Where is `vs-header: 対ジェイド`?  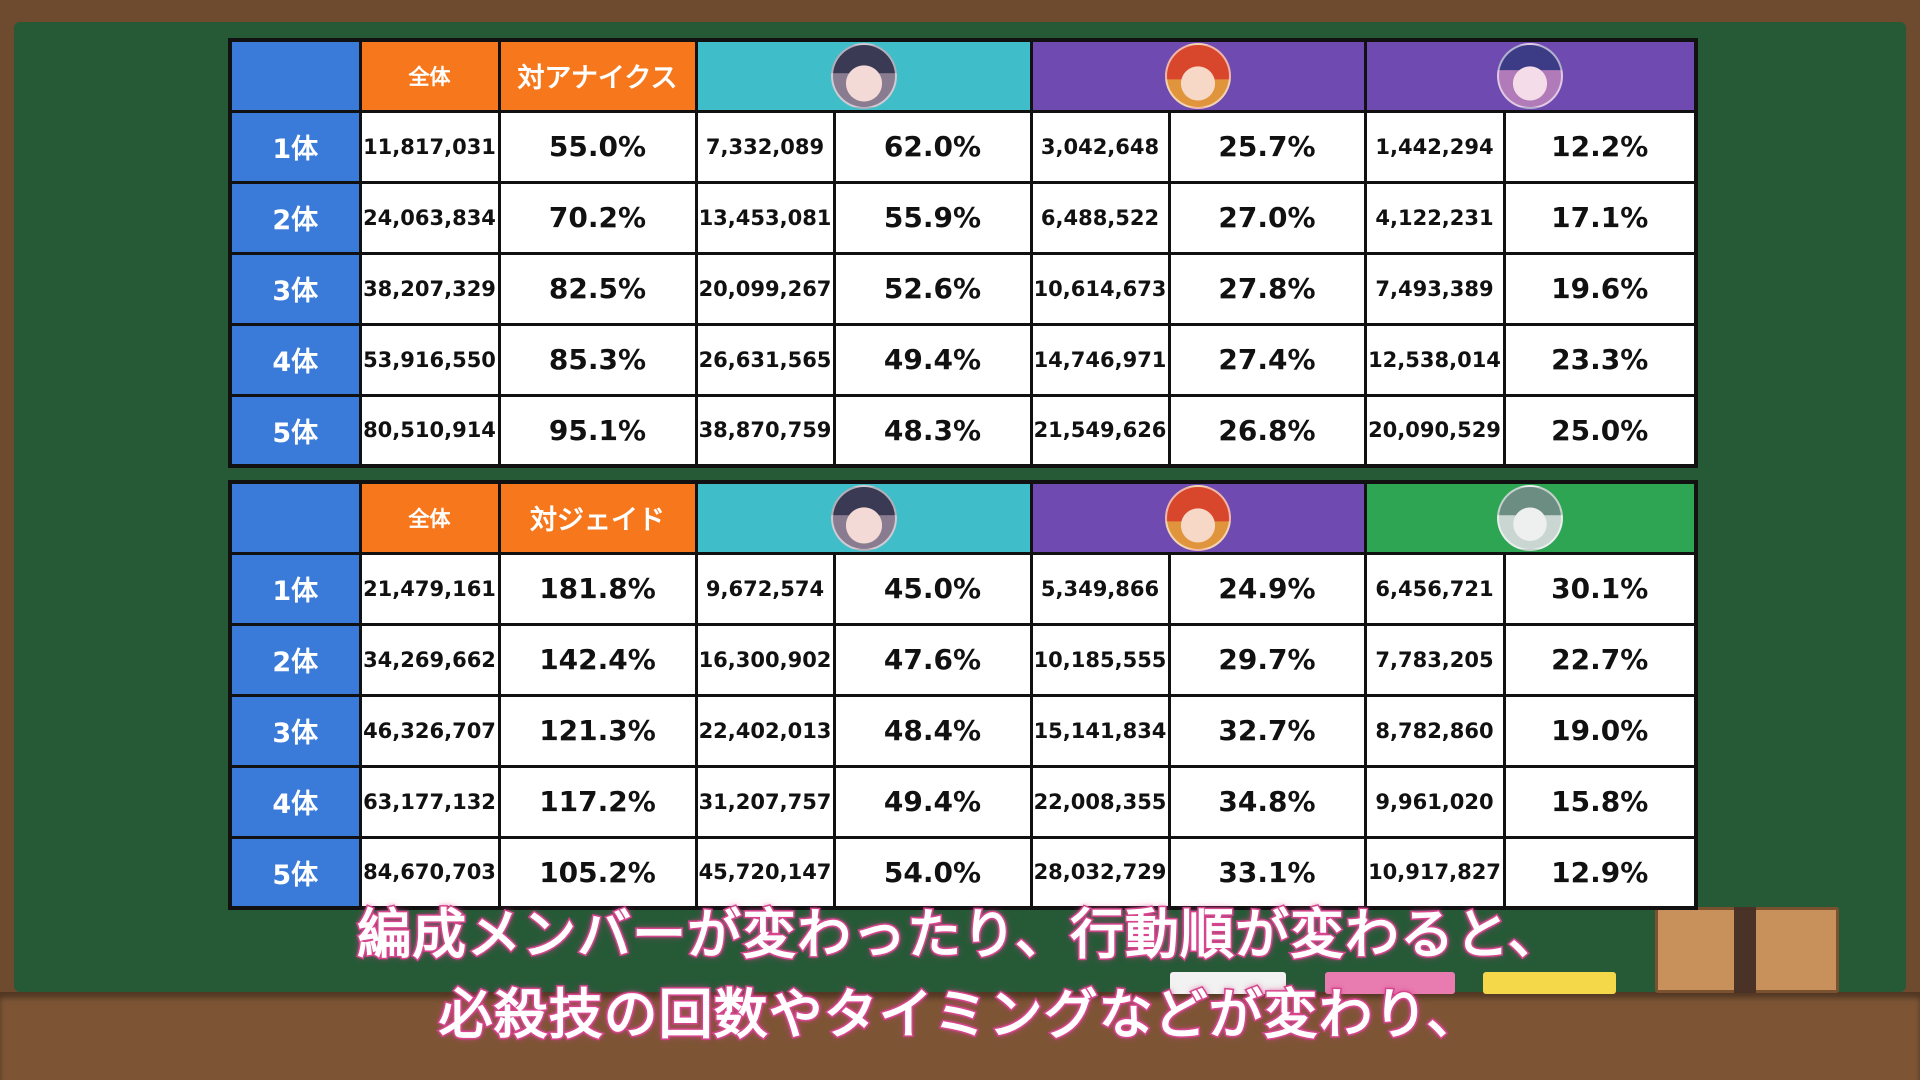 vs-header: 対ジェイド is located at coordinates (597, 517).